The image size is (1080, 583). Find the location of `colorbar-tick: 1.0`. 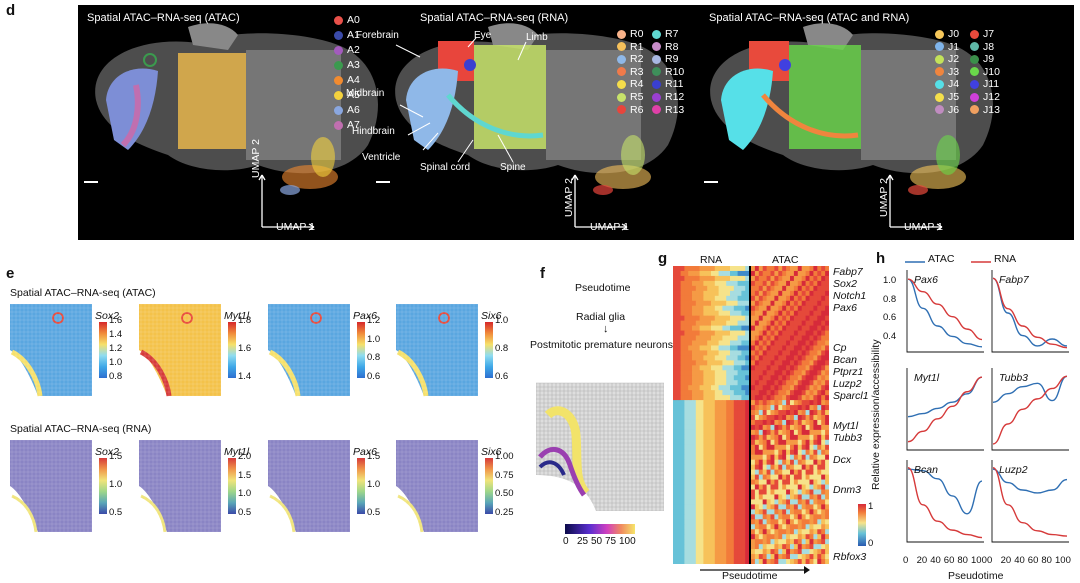

colorbar-tick: 1.0 is located at coordinates (374, 339).